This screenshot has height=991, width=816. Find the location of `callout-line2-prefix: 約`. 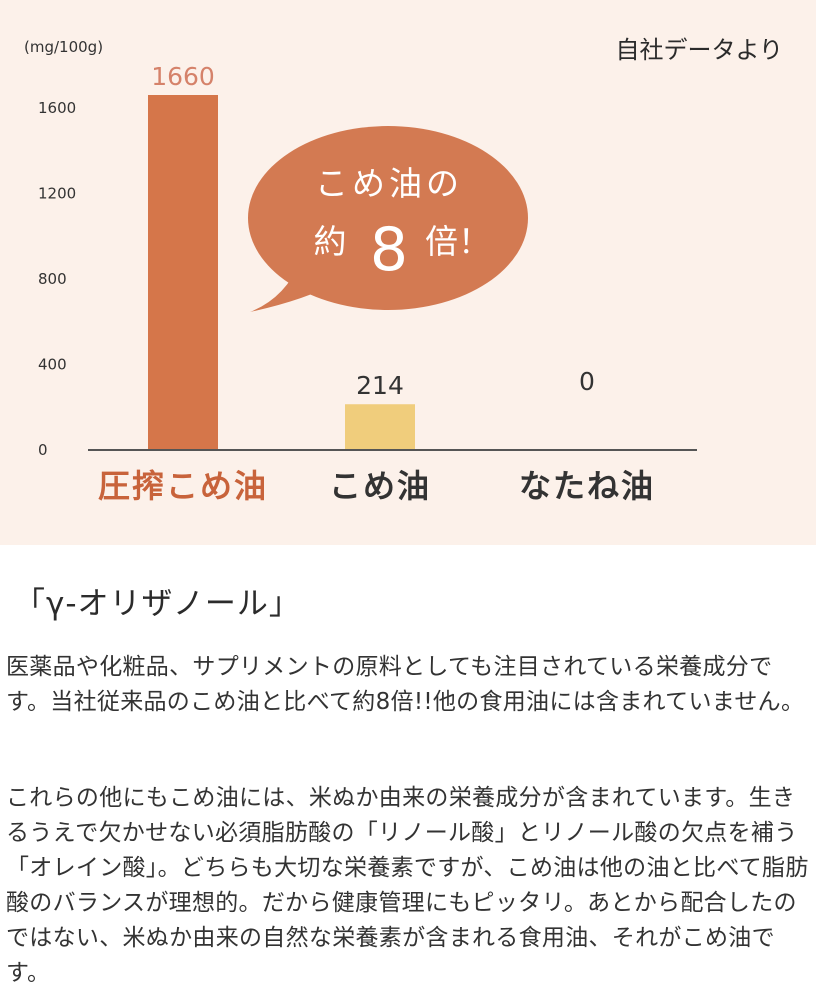

callout-line2-prefix: 約 is located at coordinates (330, 241).